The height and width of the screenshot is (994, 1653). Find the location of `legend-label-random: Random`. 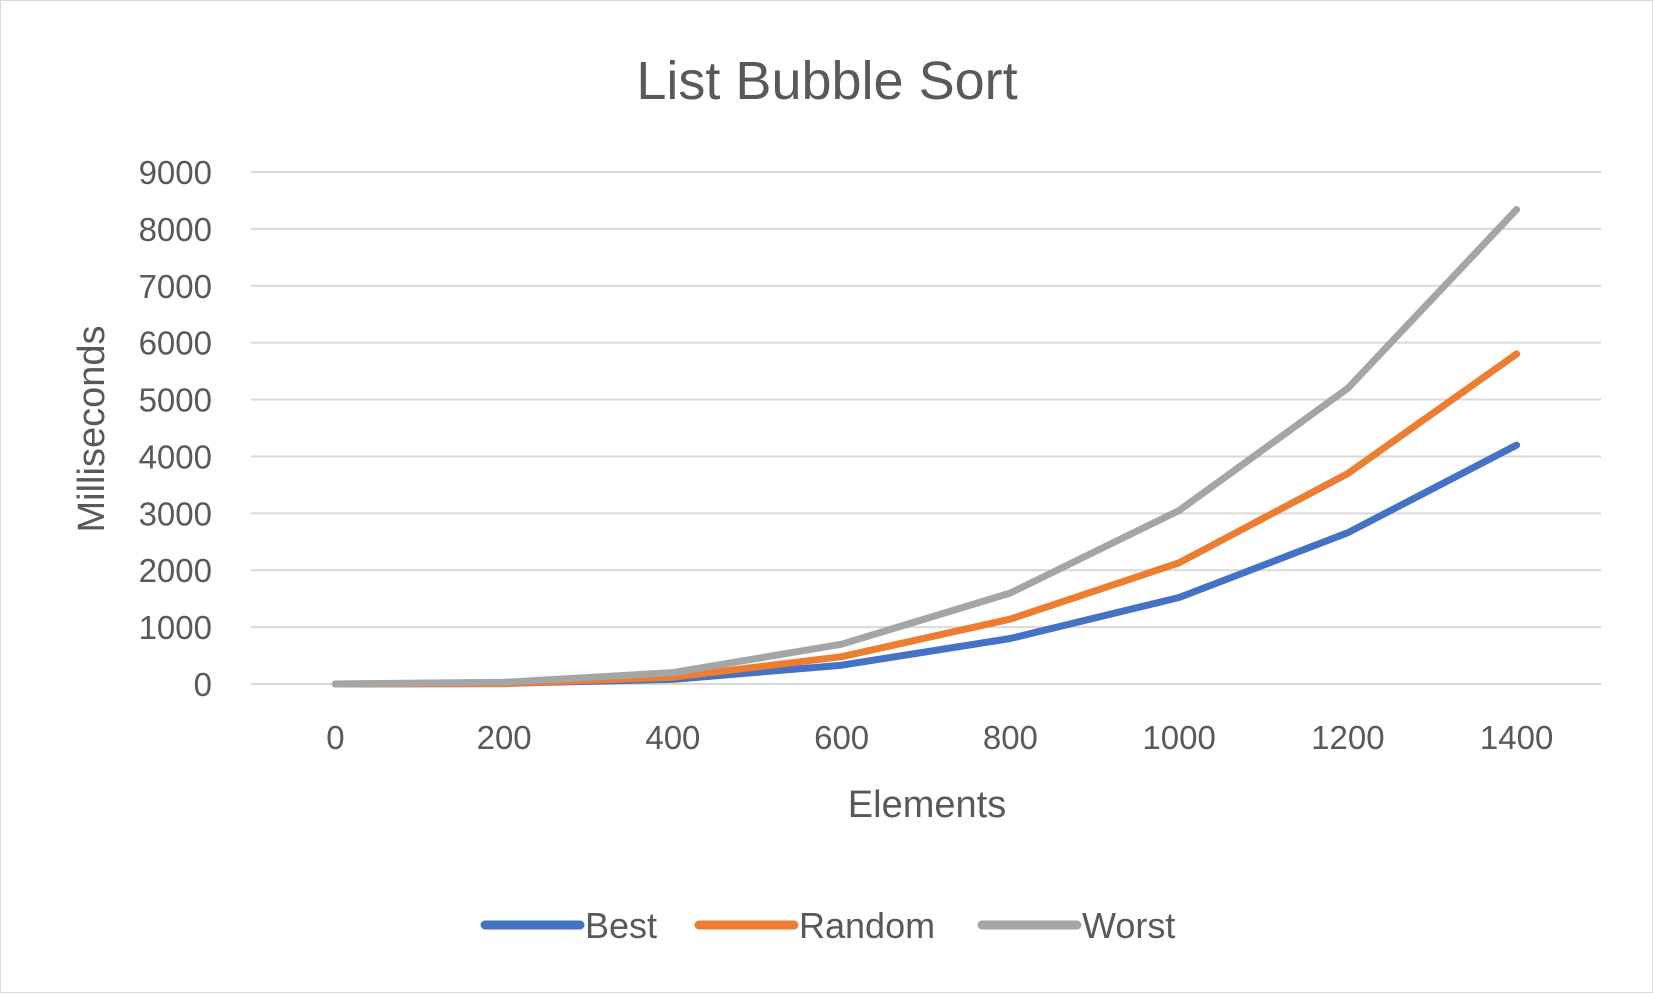

legend-label-random: Random is located at coordinates (867, 925).